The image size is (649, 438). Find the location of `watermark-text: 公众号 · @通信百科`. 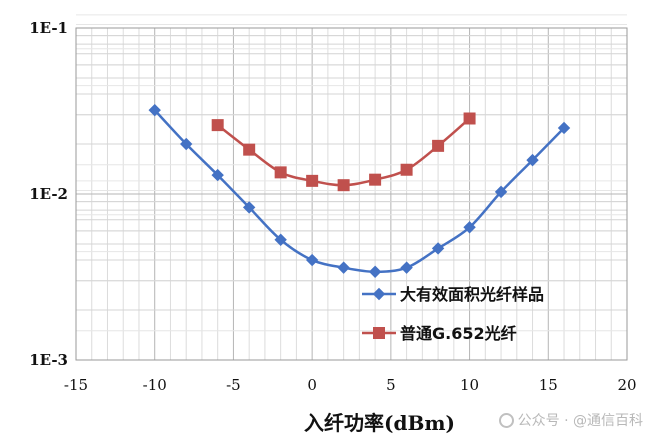

watermark-text: 公众号 · @通信百科 is located at coordinates (580, 421).